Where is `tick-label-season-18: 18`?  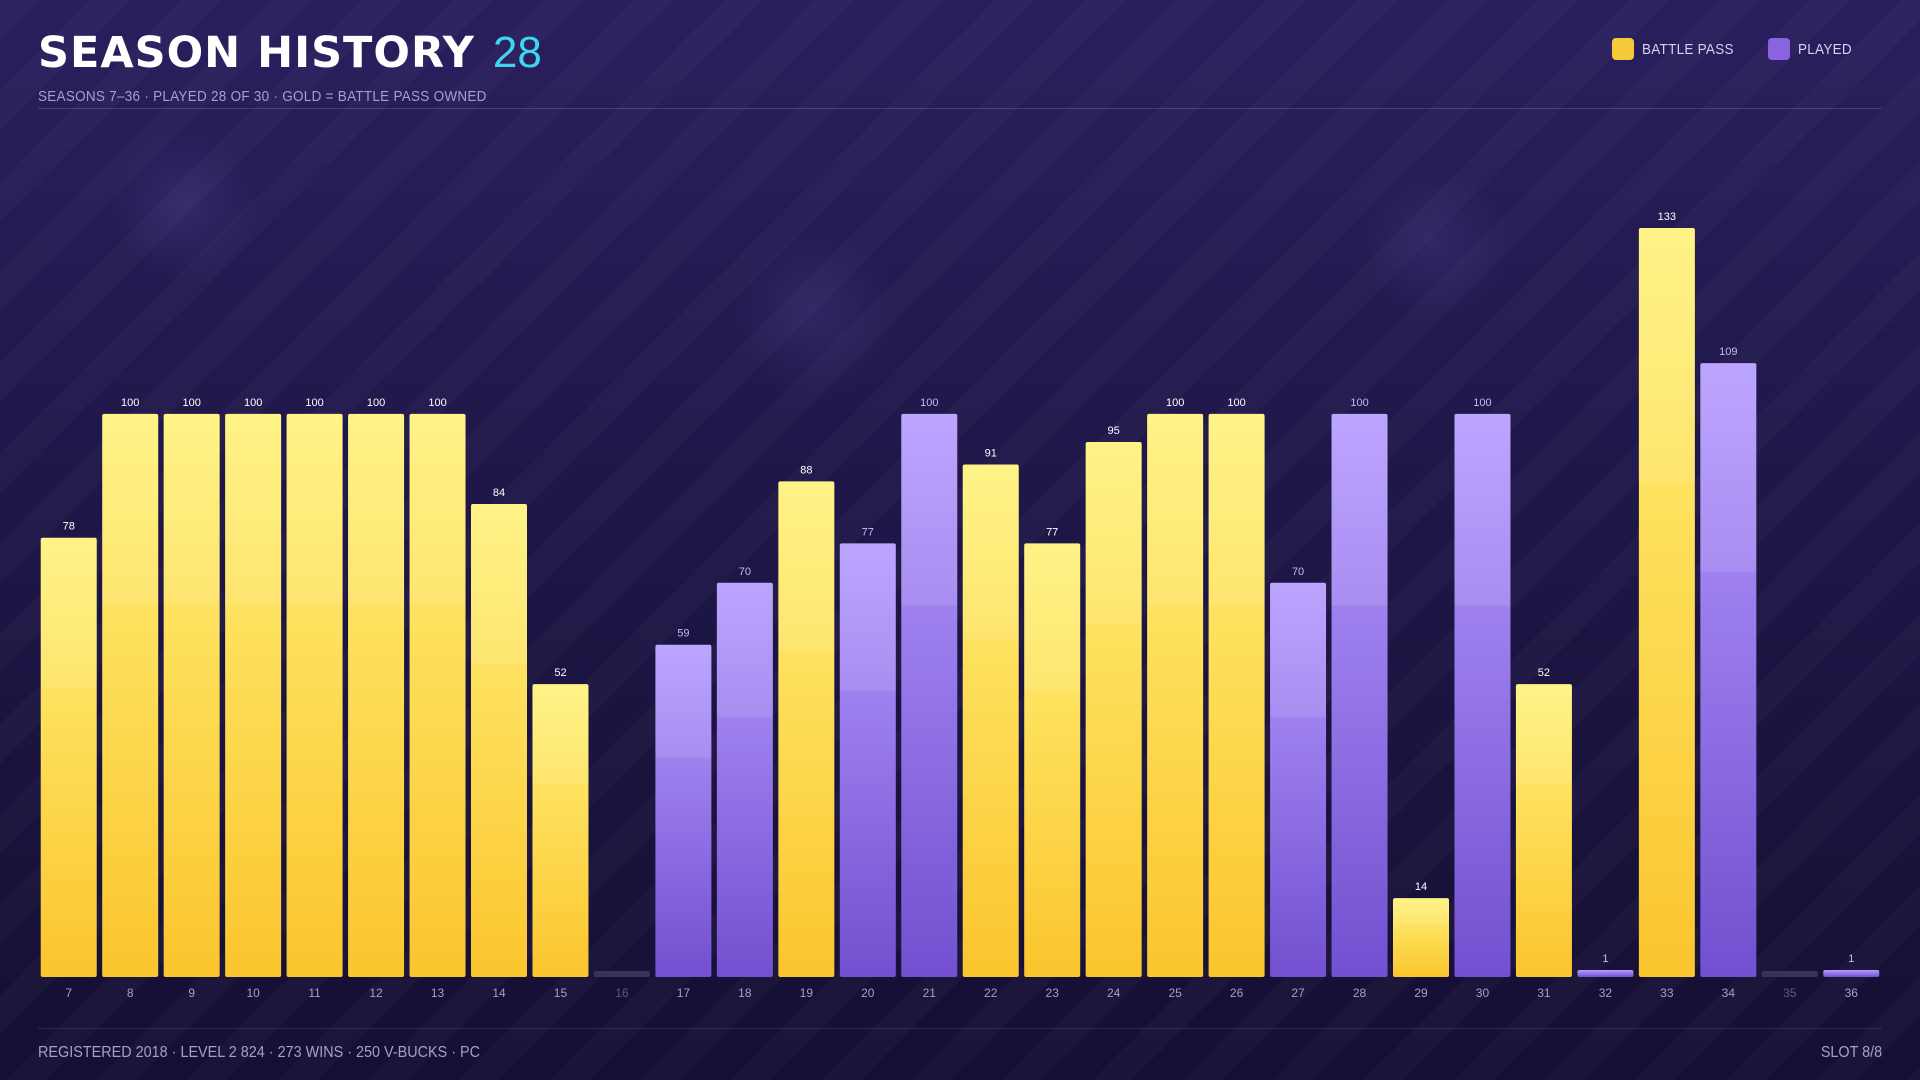
tick-label-season-18: 18 is located at coordinates (745, 993).